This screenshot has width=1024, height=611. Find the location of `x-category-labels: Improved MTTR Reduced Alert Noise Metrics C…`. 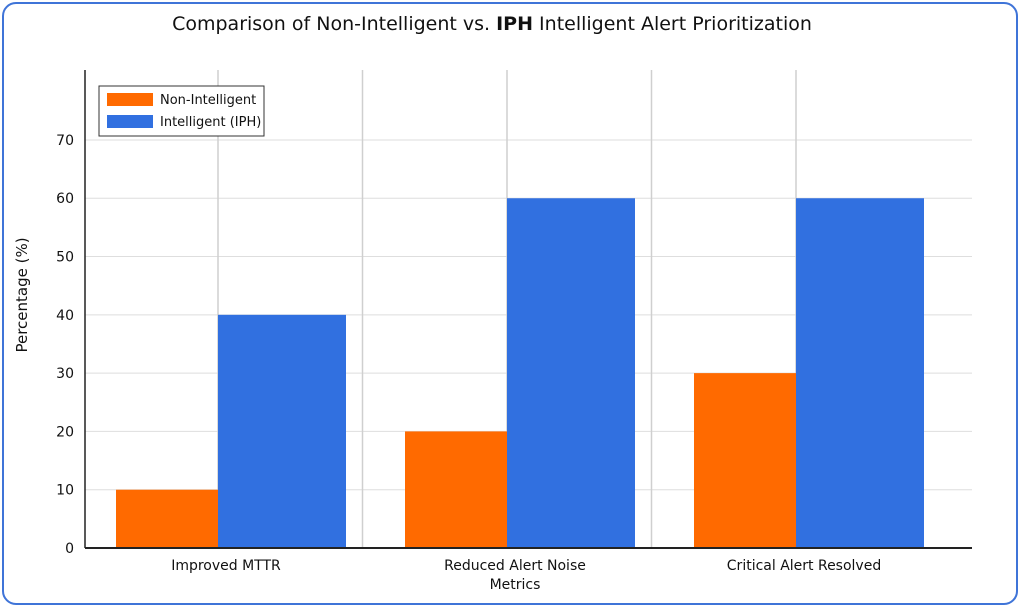

x-category-labels: Improved MTTR Reduced Alert Noise Metrics C… is located at coordinates (526, 575).